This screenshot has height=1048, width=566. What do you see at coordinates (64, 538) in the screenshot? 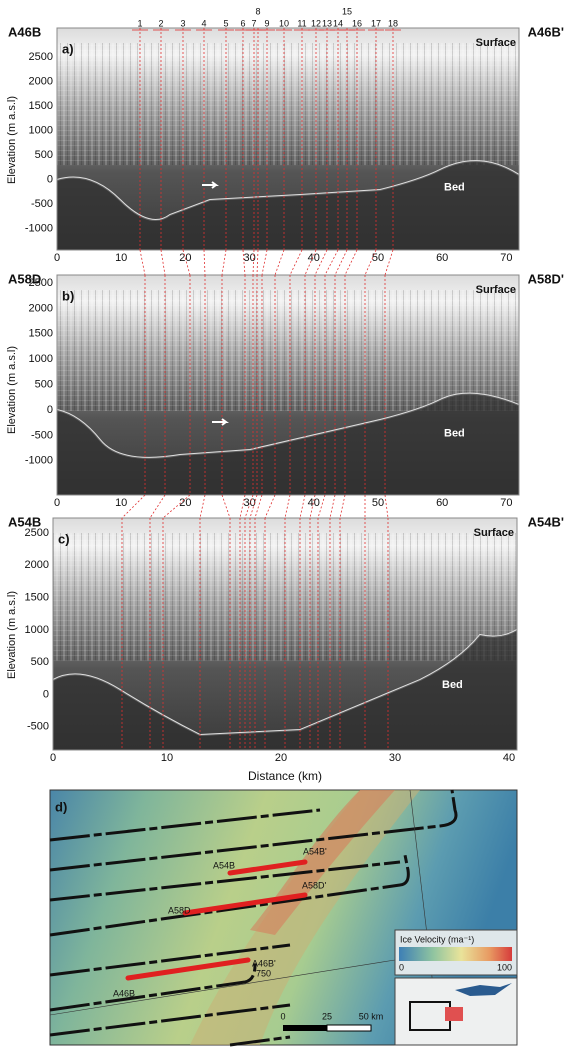
I see `panel-label: c)` at bounding box center [64, 538].